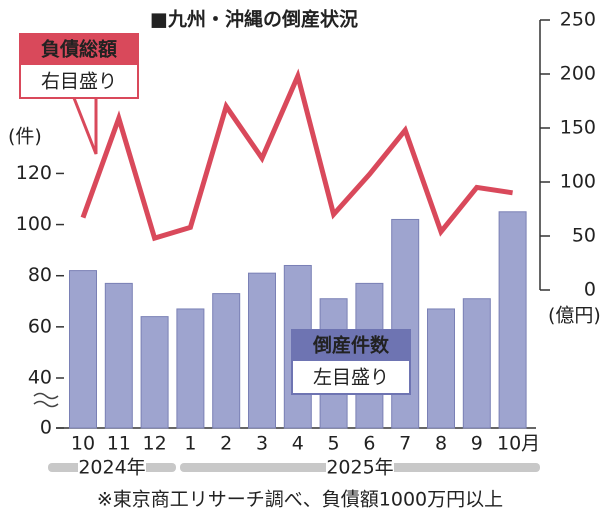 The height and width of the screenshot is (518, 600). I want to click on x-tick-label: 10月, so click(518, 444).